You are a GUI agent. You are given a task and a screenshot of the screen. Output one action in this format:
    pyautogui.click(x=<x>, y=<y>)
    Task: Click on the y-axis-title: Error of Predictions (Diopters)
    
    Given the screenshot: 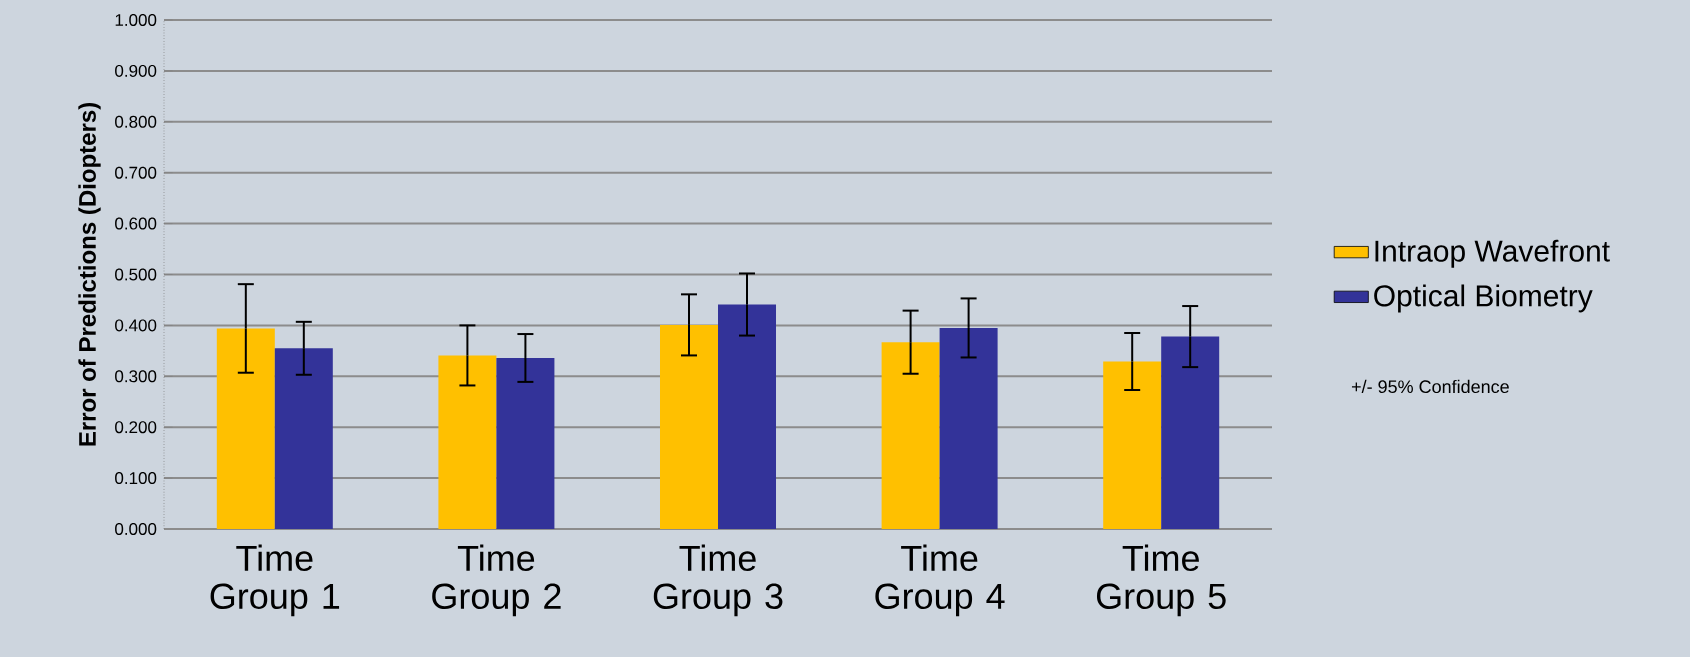 What is the action you would take?
    pyautogui.click(x=89, y=274)
    